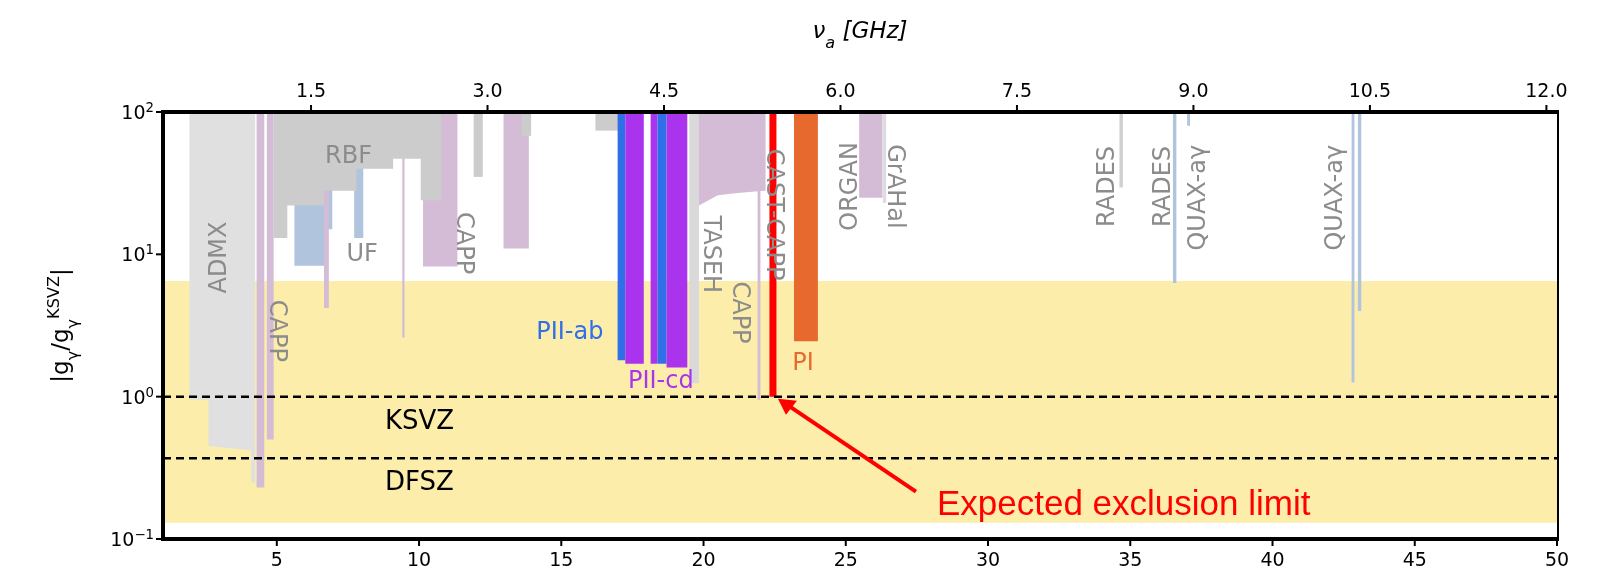  Describe the element at coordinates (845, 559) in the screenshot. I see `x-tick-label: 25` at that location.